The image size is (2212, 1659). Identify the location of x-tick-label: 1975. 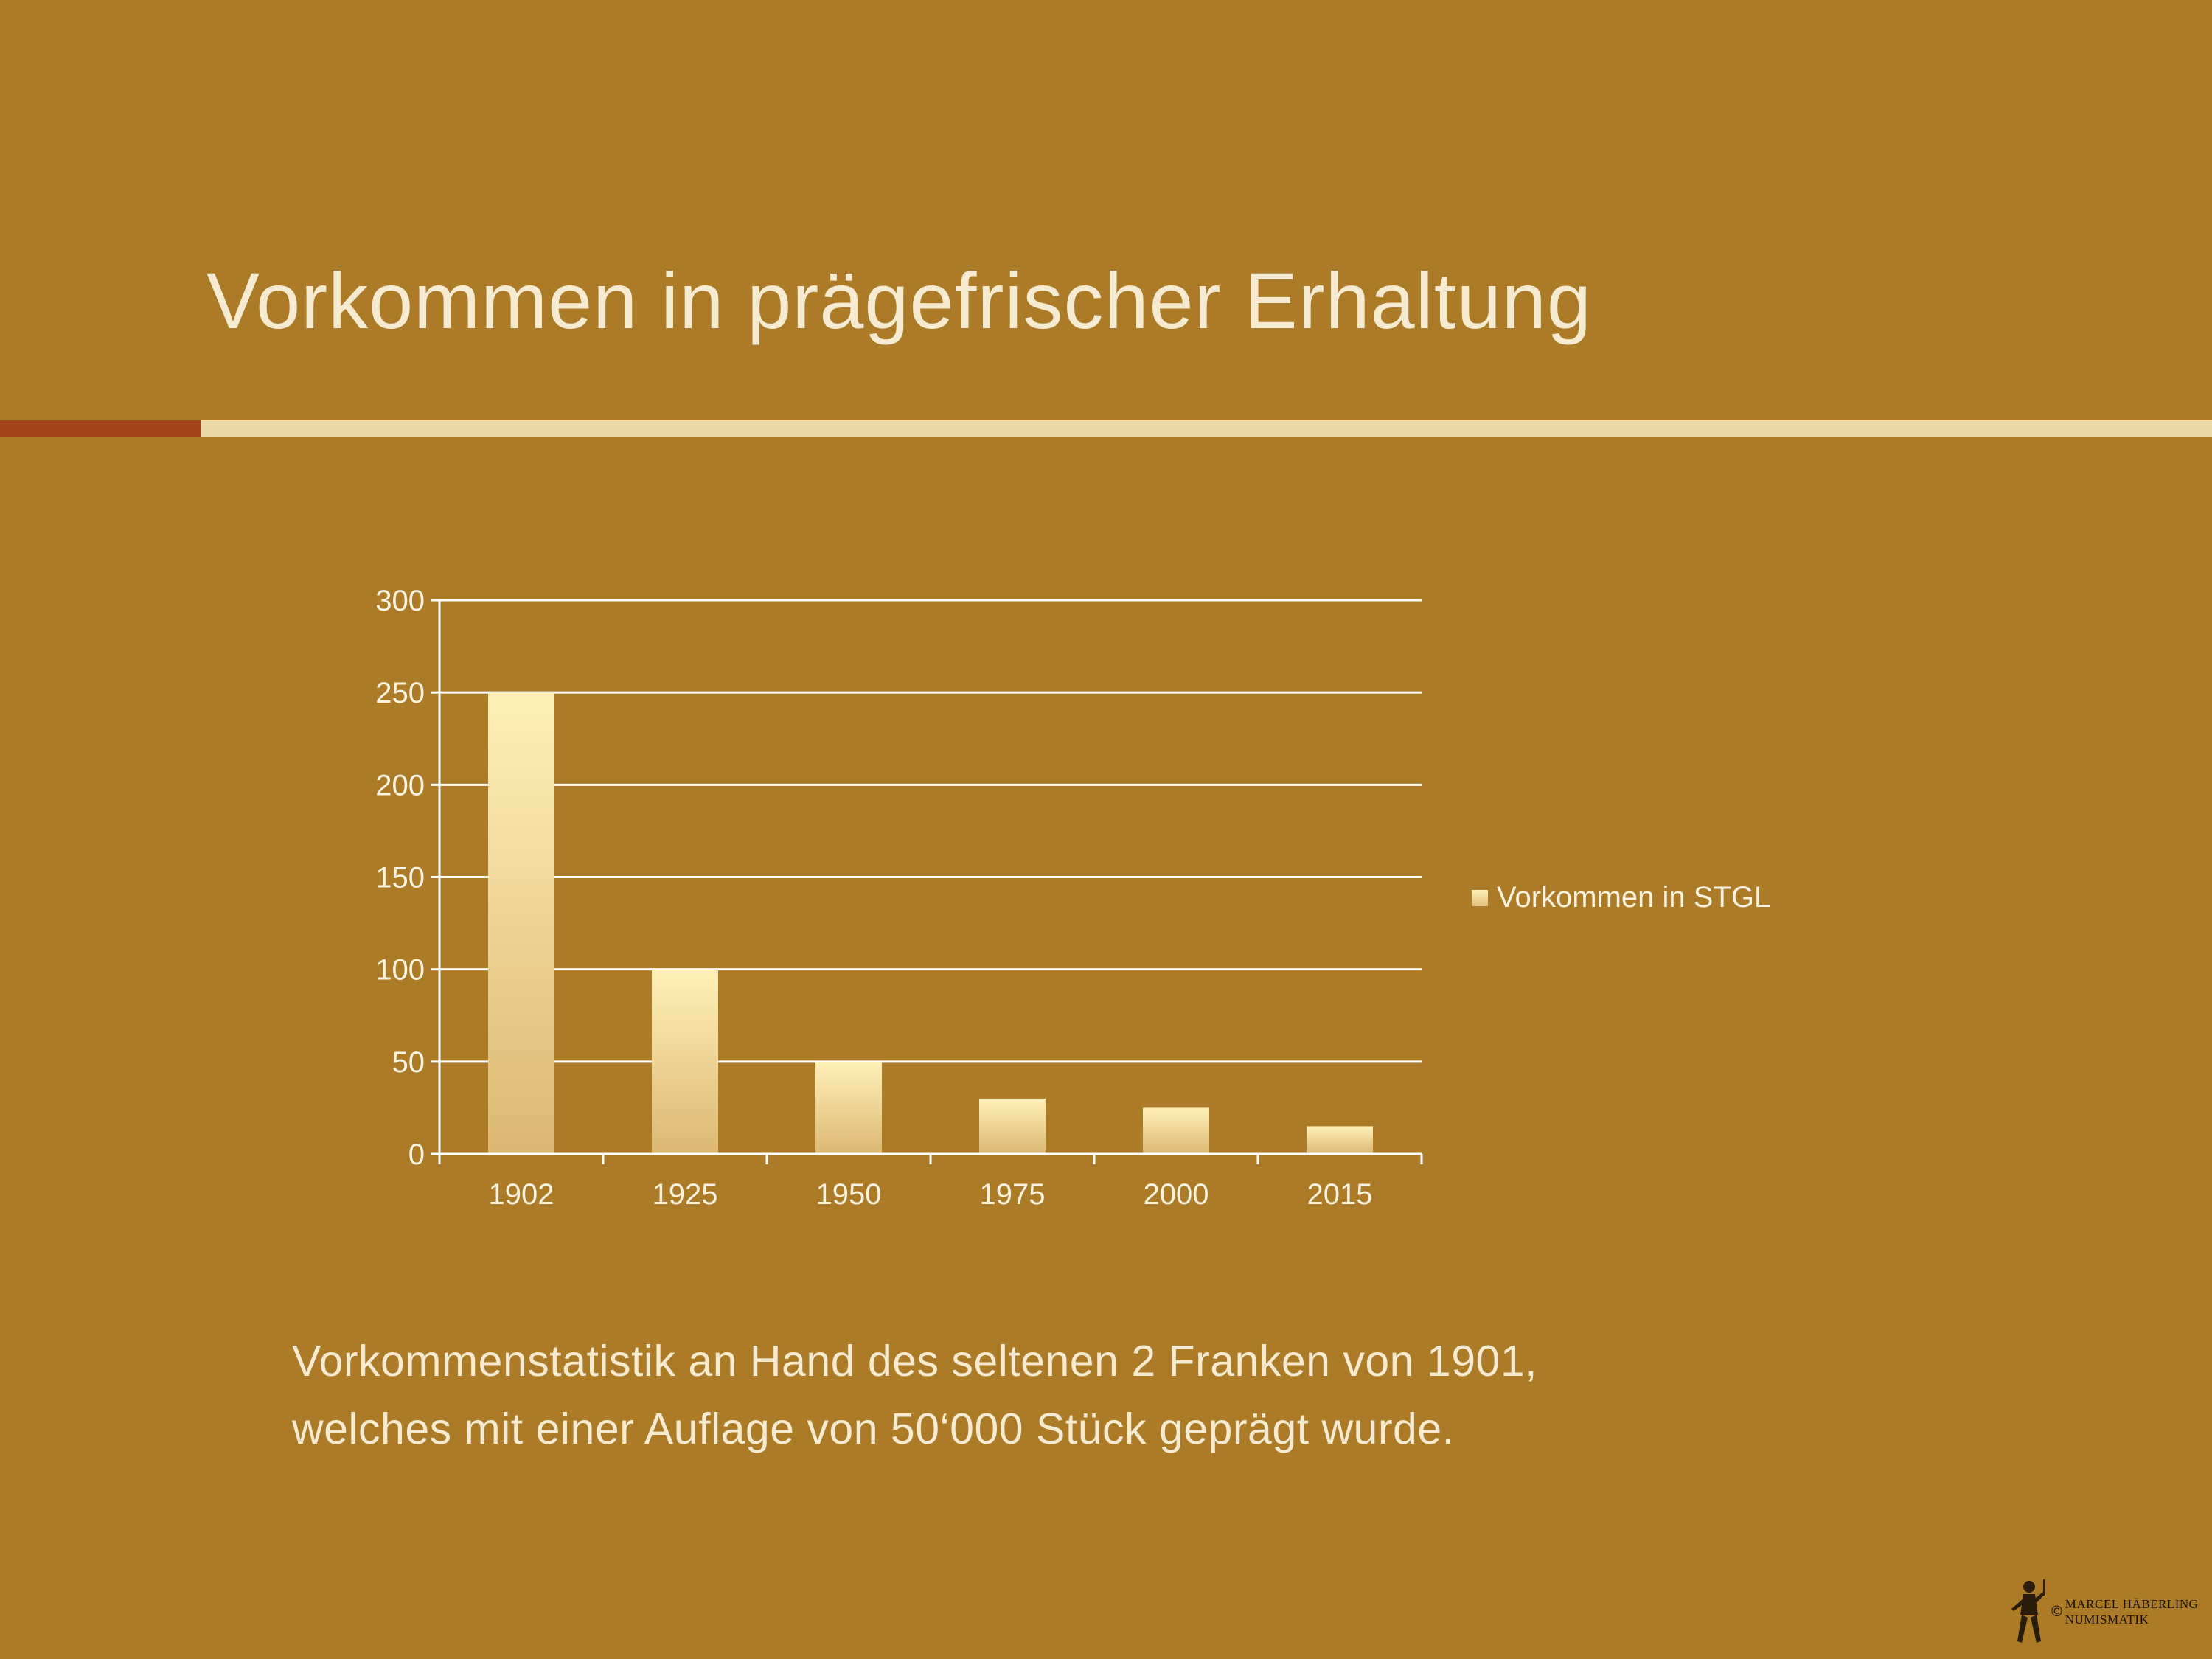
(1013, 1194).